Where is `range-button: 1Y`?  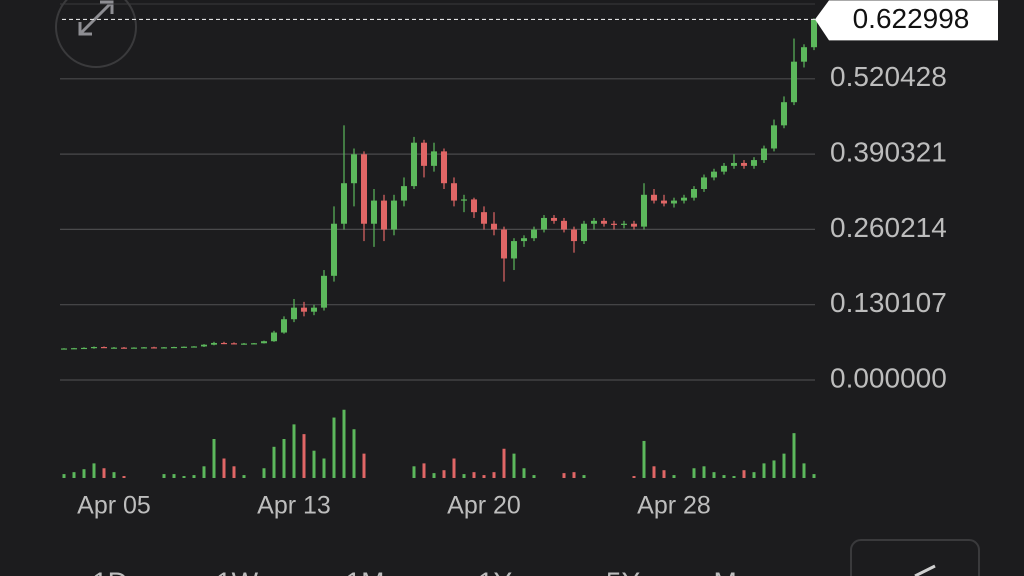 range-button: 1Y is located at coordinates (495, 571).